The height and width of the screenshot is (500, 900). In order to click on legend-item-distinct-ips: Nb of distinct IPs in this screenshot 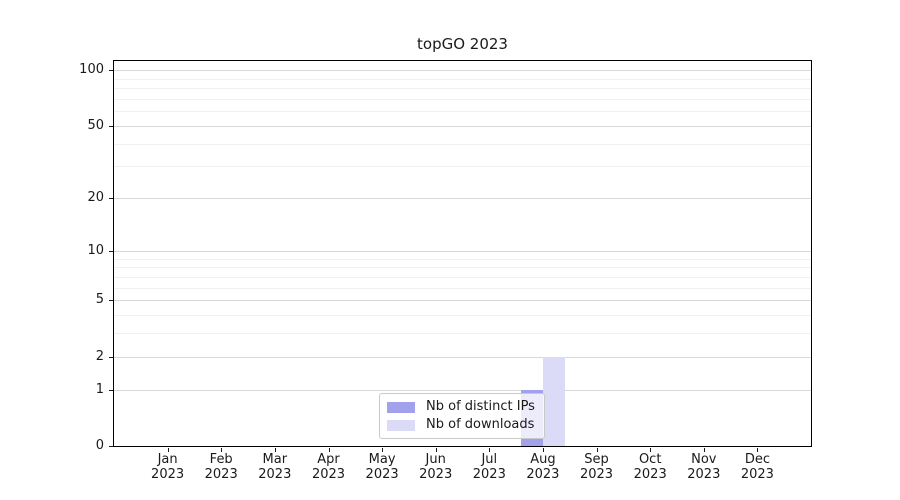, I will do `click(462, 407)`.